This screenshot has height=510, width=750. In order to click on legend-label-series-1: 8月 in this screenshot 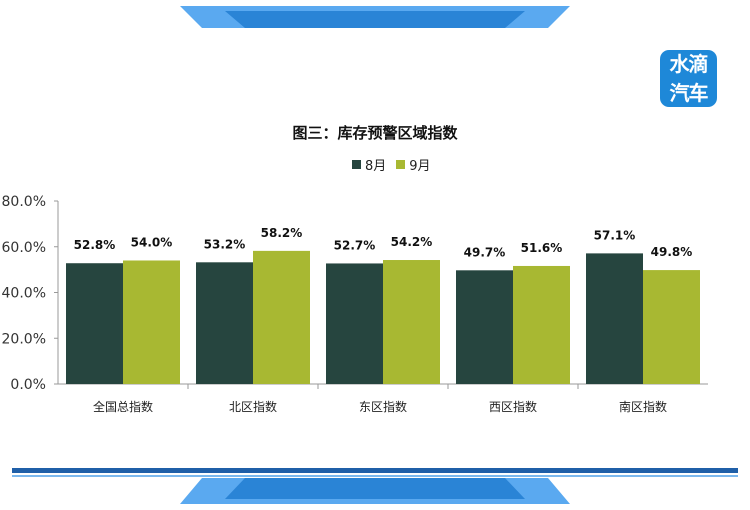, I will do `click(376, 166)`.